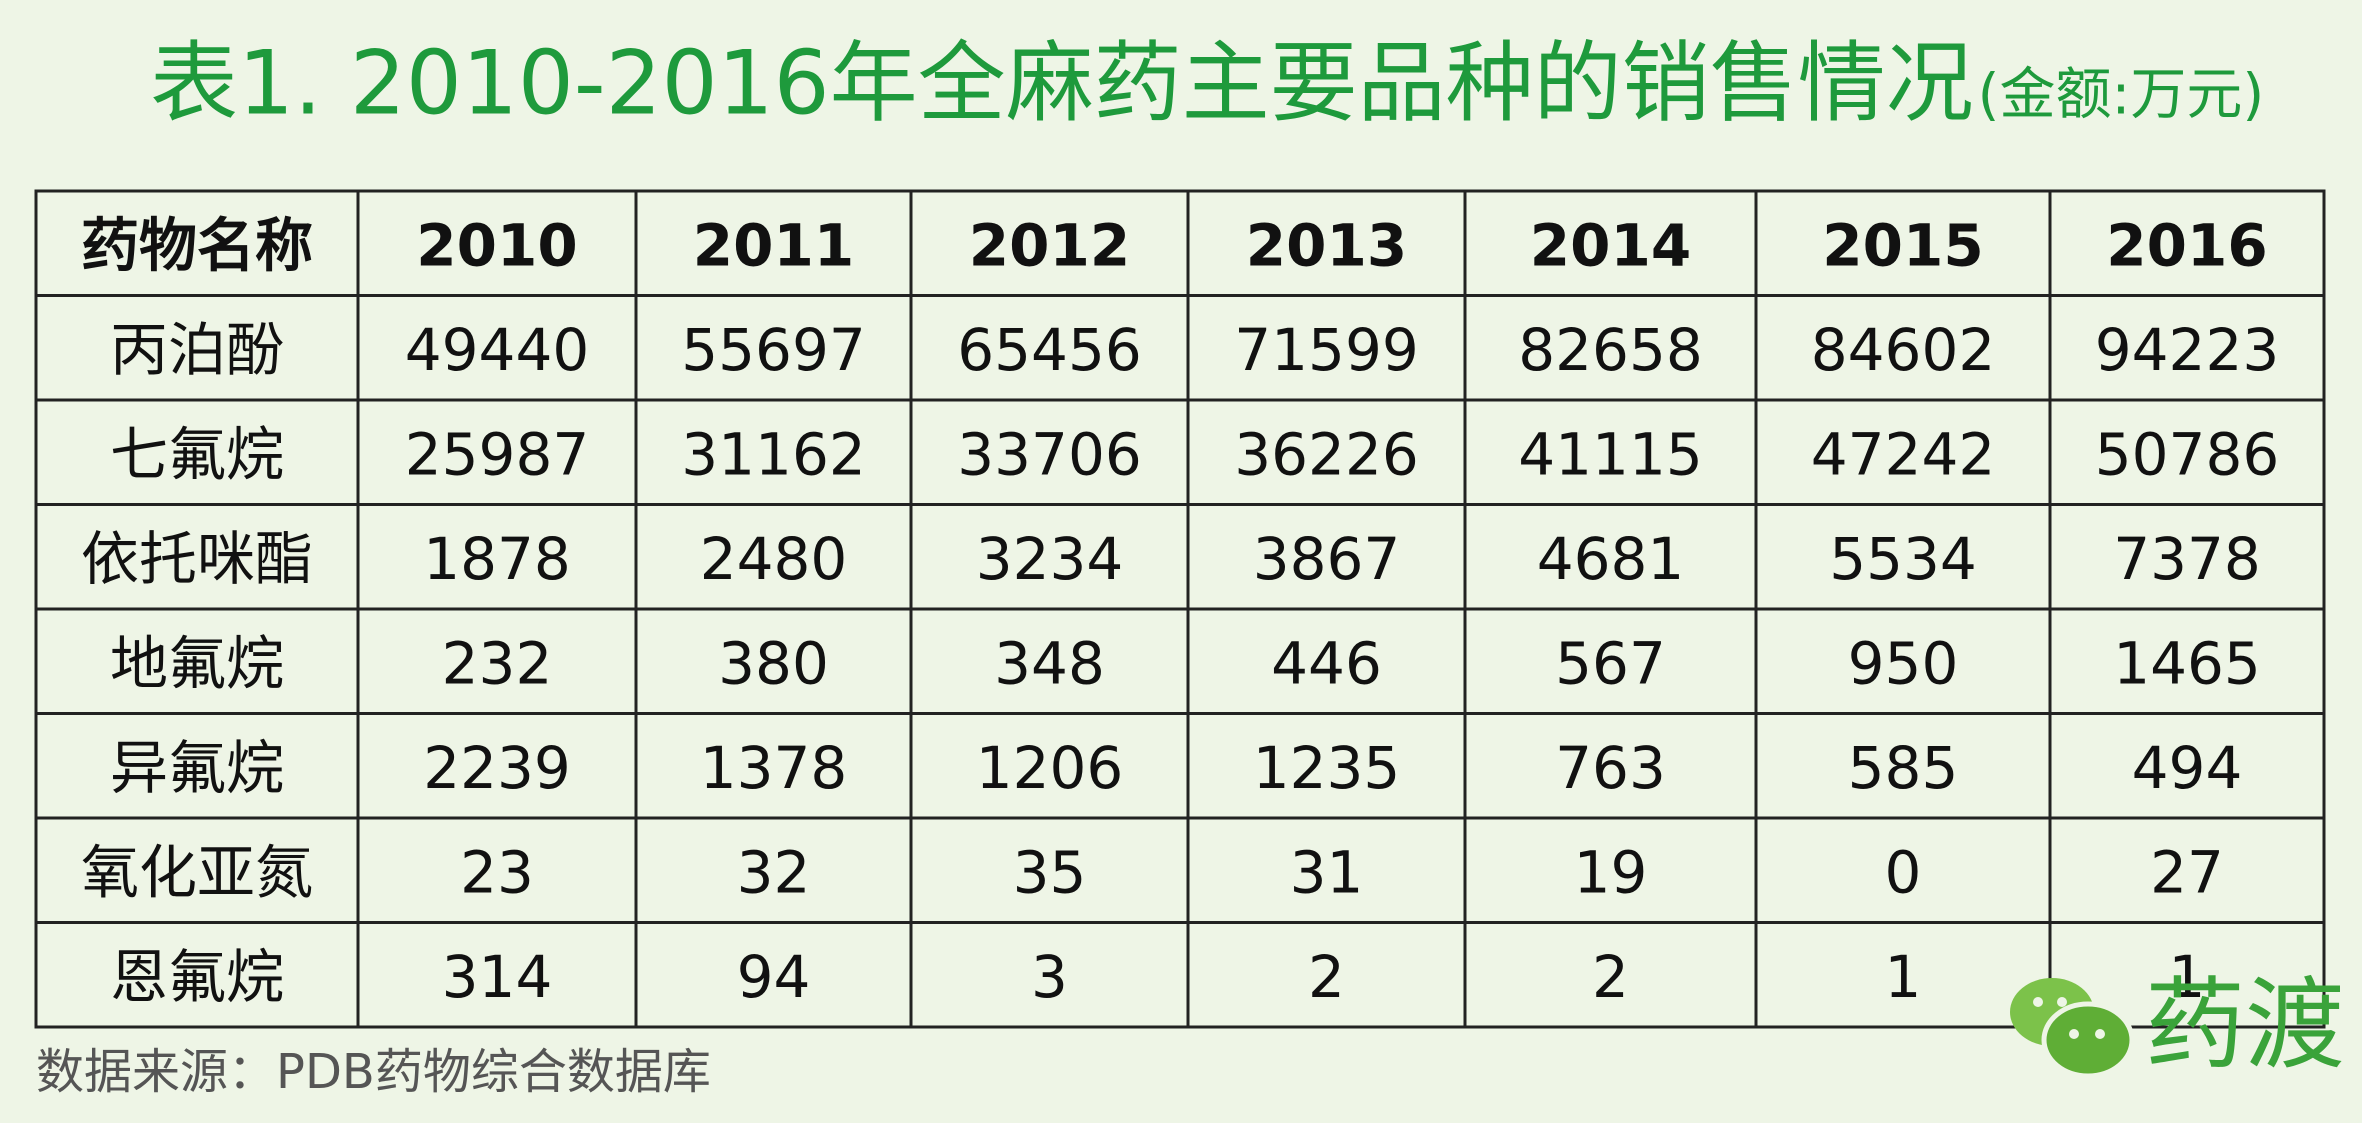 This screenshot has width=2362, height=1123. I want to click on cell: 0, so click(1903, 872).